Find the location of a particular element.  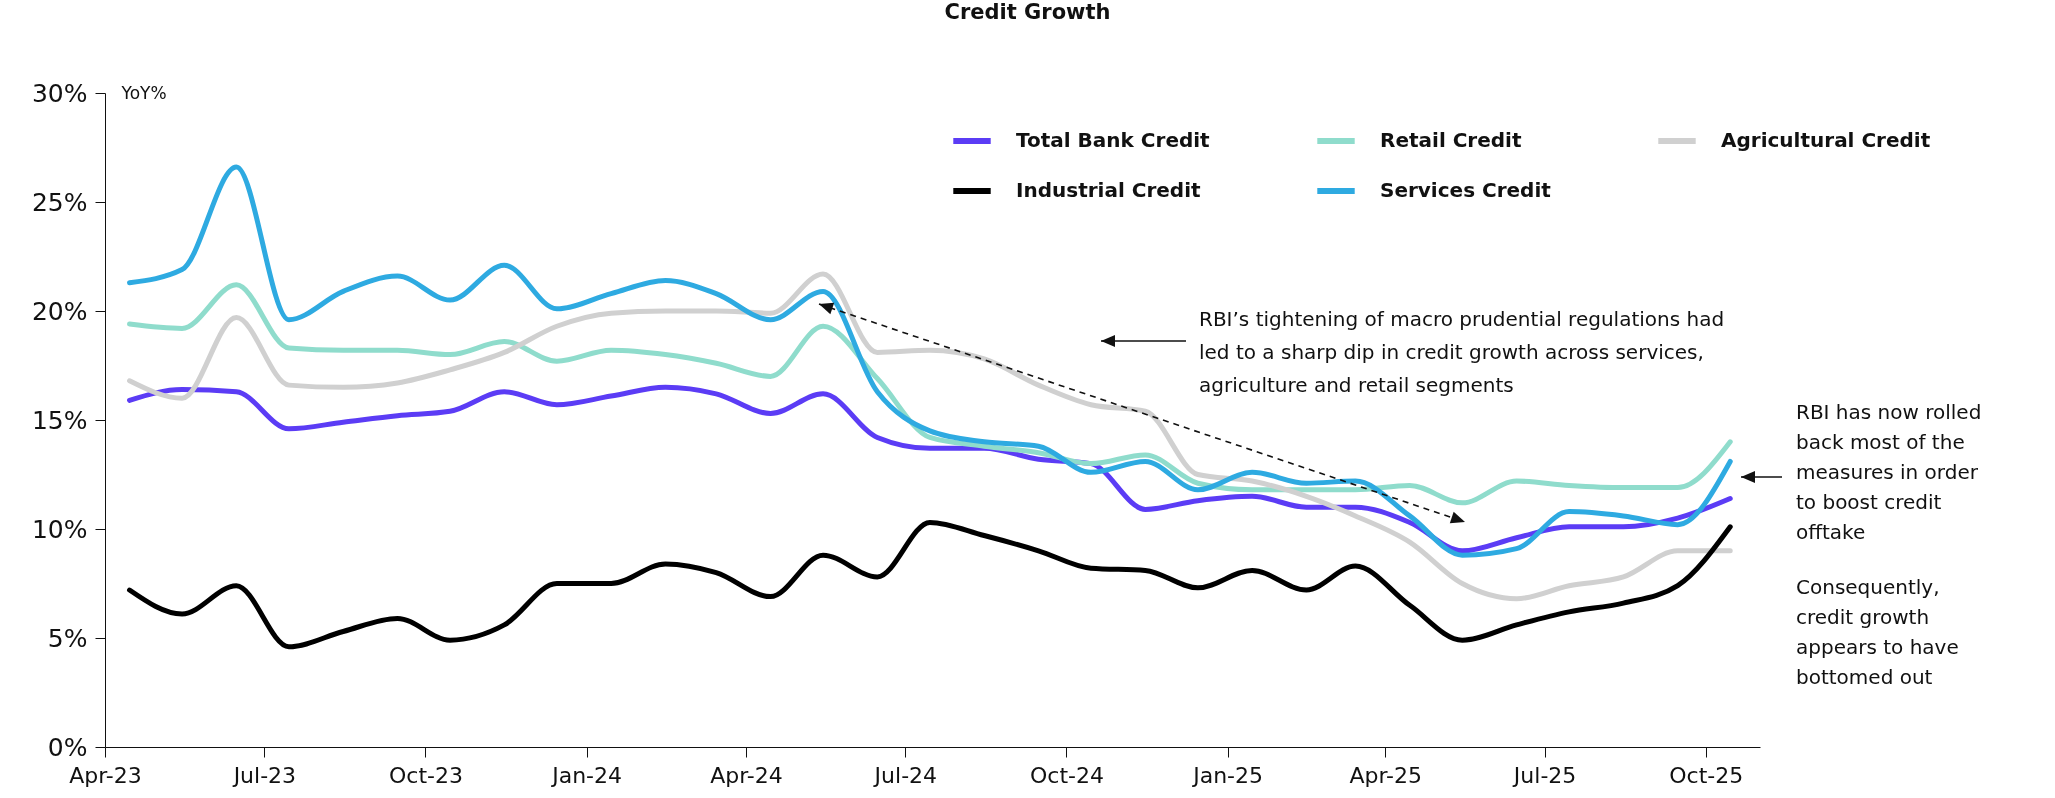

text: RBI has now rolled back most of the measures in order to boost credit offtake is located at coordinates (1889, 472).